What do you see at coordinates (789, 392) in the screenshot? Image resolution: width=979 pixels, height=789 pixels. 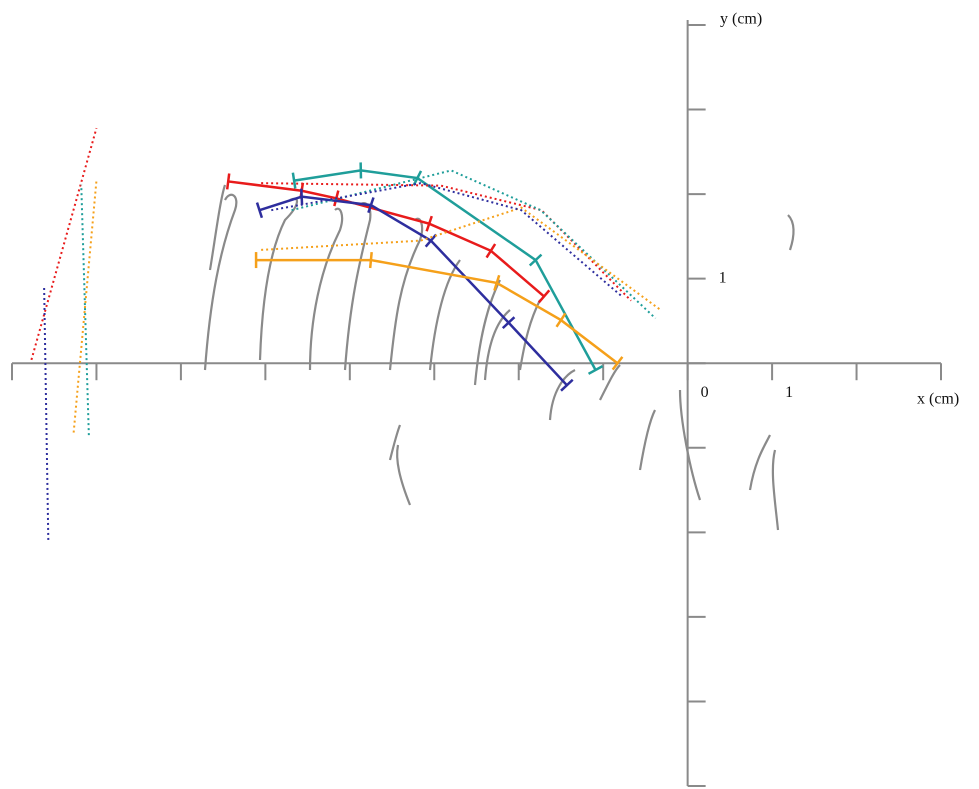 I see `x-tick-label: 1` at bounding box center [789, 392].